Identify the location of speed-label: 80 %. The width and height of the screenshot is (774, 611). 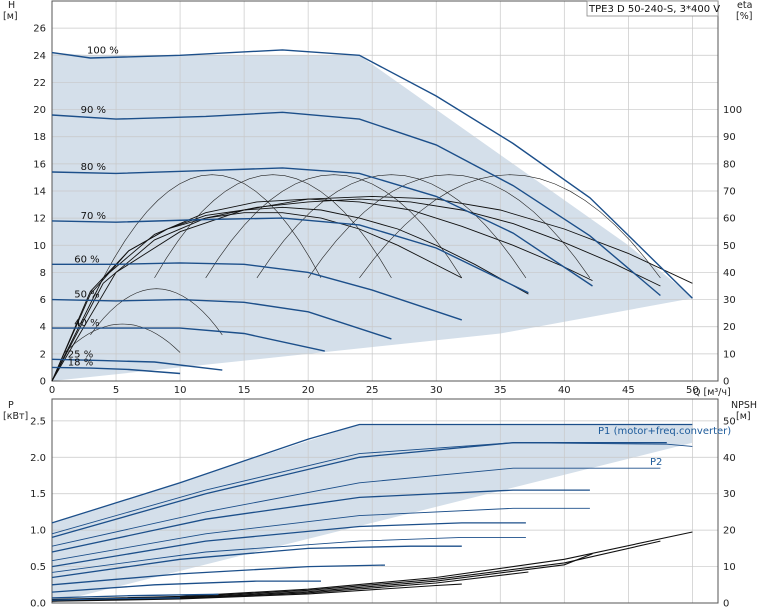
(93, 167).